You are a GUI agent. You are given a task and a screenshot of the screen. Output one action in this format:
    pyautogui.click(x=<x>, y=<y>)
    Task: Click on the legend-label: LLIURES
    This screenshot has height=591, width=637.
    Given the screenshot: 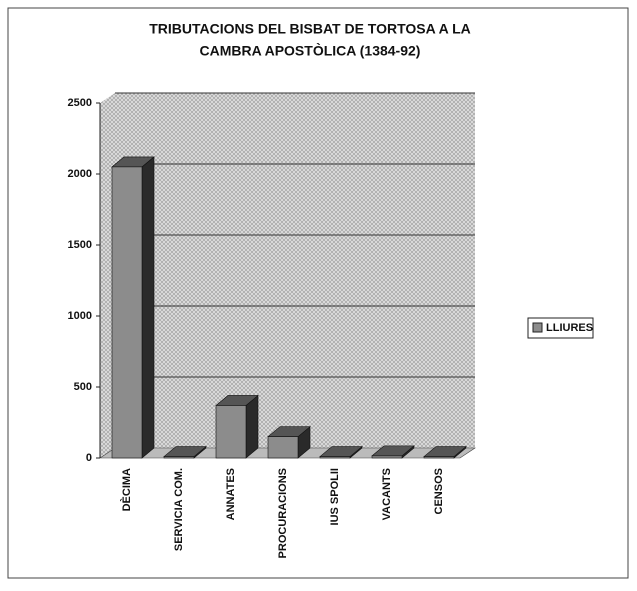 What is the action you would take?
    pyautogui.click(x=569, y=328)
    